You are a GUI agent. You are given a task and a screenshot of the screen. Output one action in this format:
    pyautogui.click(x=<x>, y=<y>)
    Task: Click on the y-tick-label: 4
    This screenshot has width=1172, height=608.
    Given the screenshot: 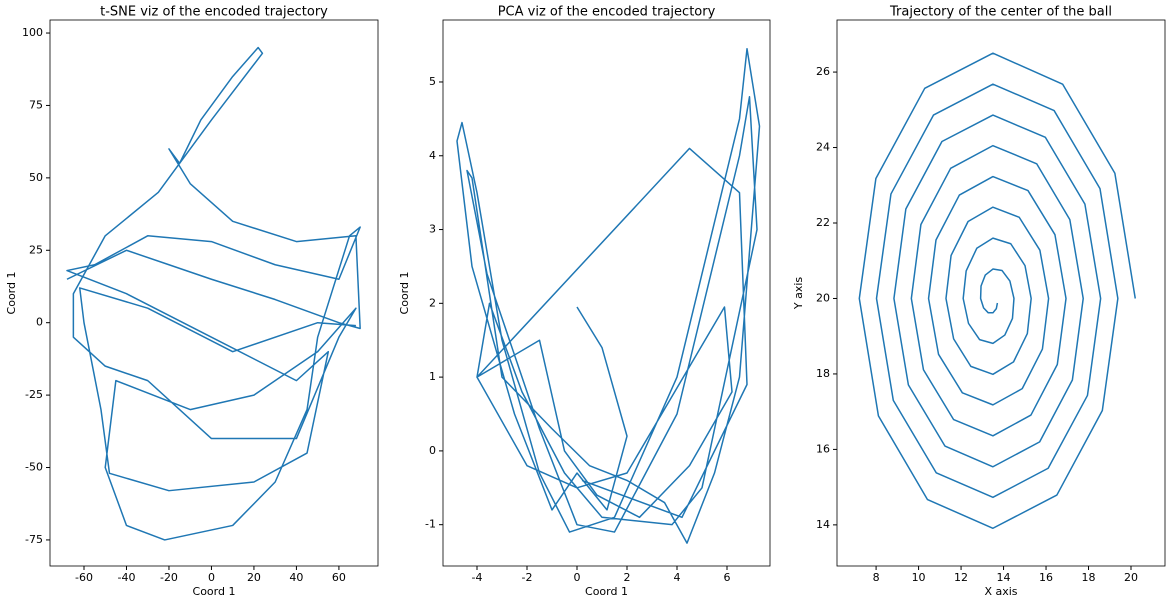 What is the action you would take?
    pyautogui.click(x=432, y=155)
    